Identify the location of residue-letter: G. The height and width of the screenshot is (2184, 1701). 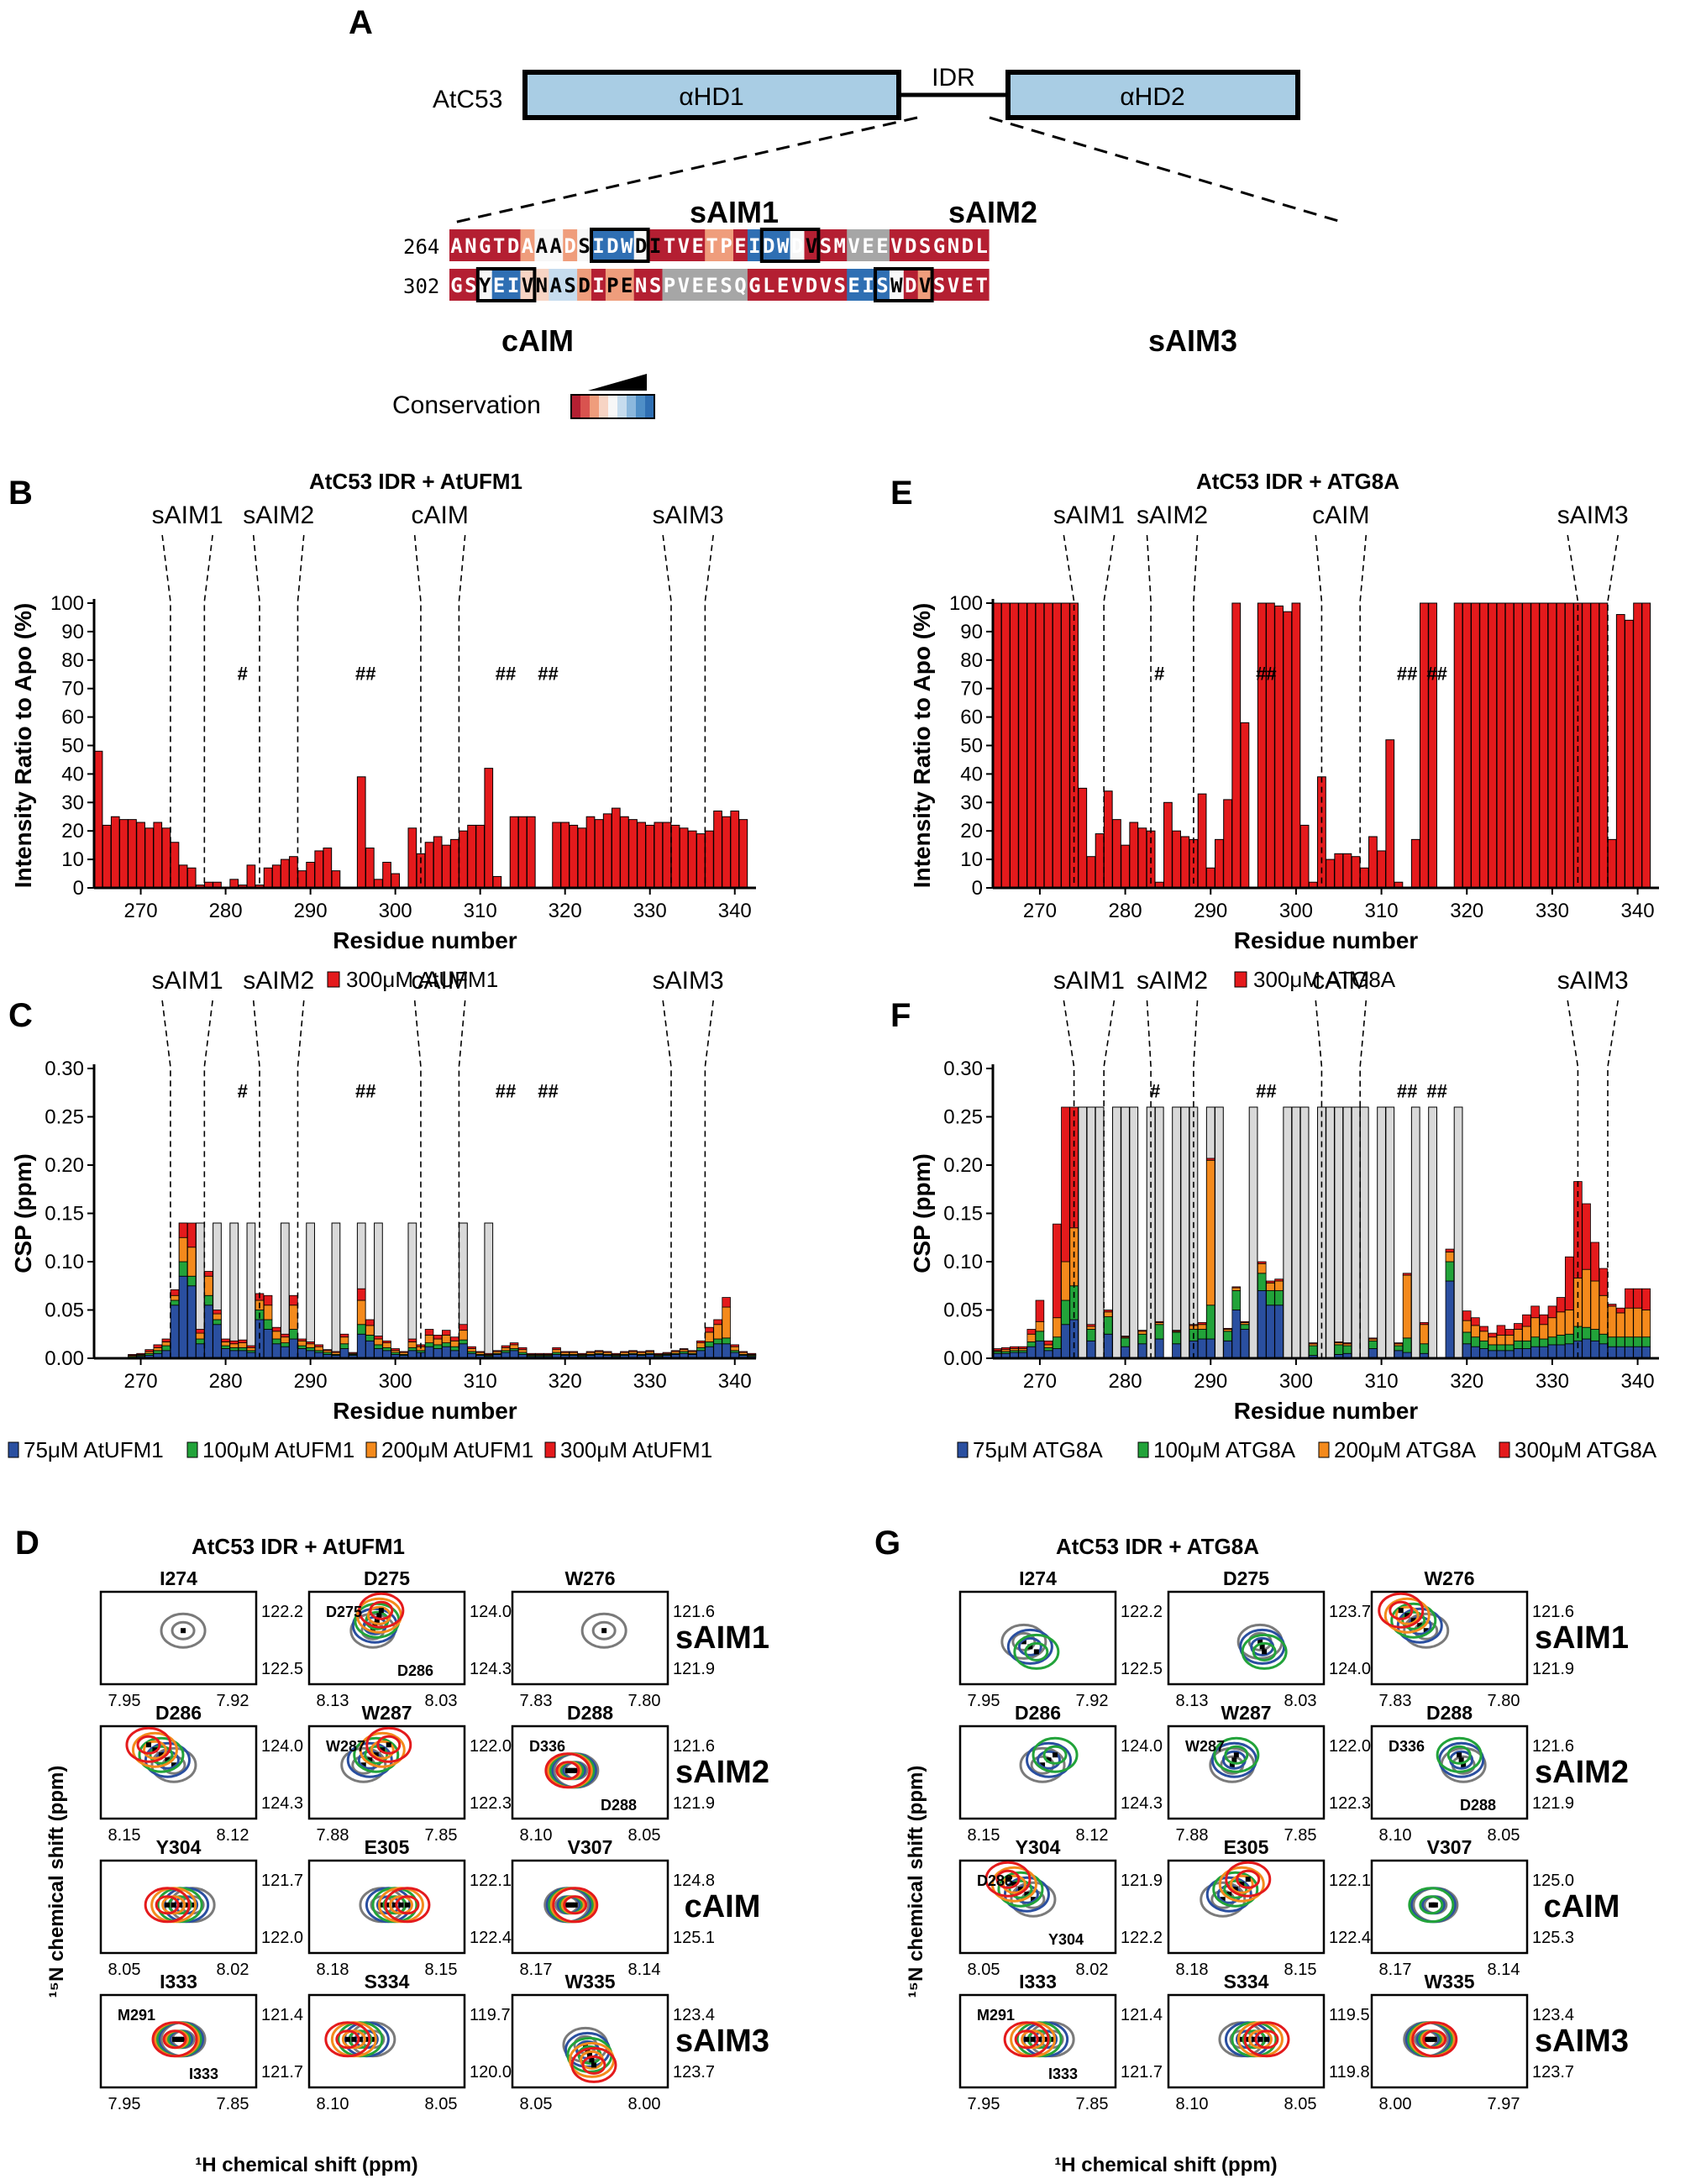
(456, 285).